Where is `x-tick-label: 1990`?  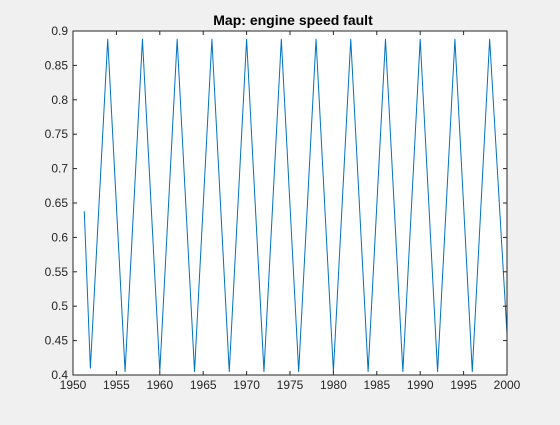 x-tick-label: 1990 is located at coordinates (420, 385).